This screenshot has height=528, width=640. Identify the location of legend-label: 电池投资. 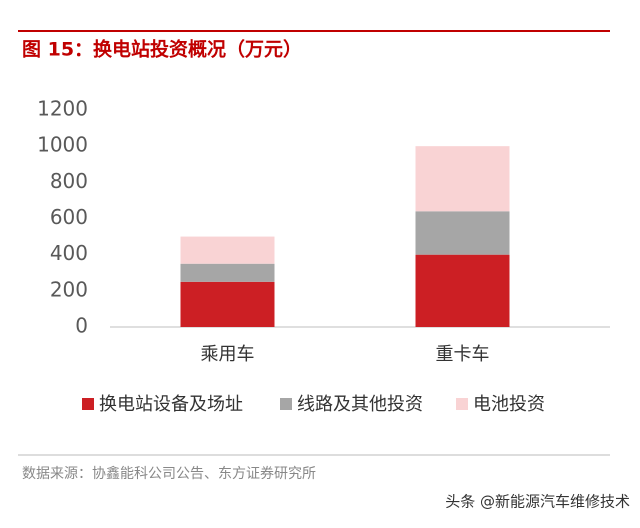
(509, 404).